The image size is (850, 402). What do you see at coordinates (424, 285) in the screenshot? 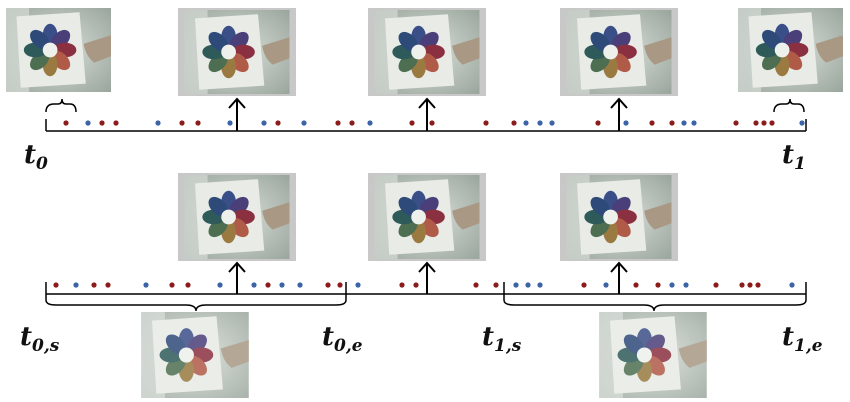
I see `events-bottom` at bounding box center [424, 285].